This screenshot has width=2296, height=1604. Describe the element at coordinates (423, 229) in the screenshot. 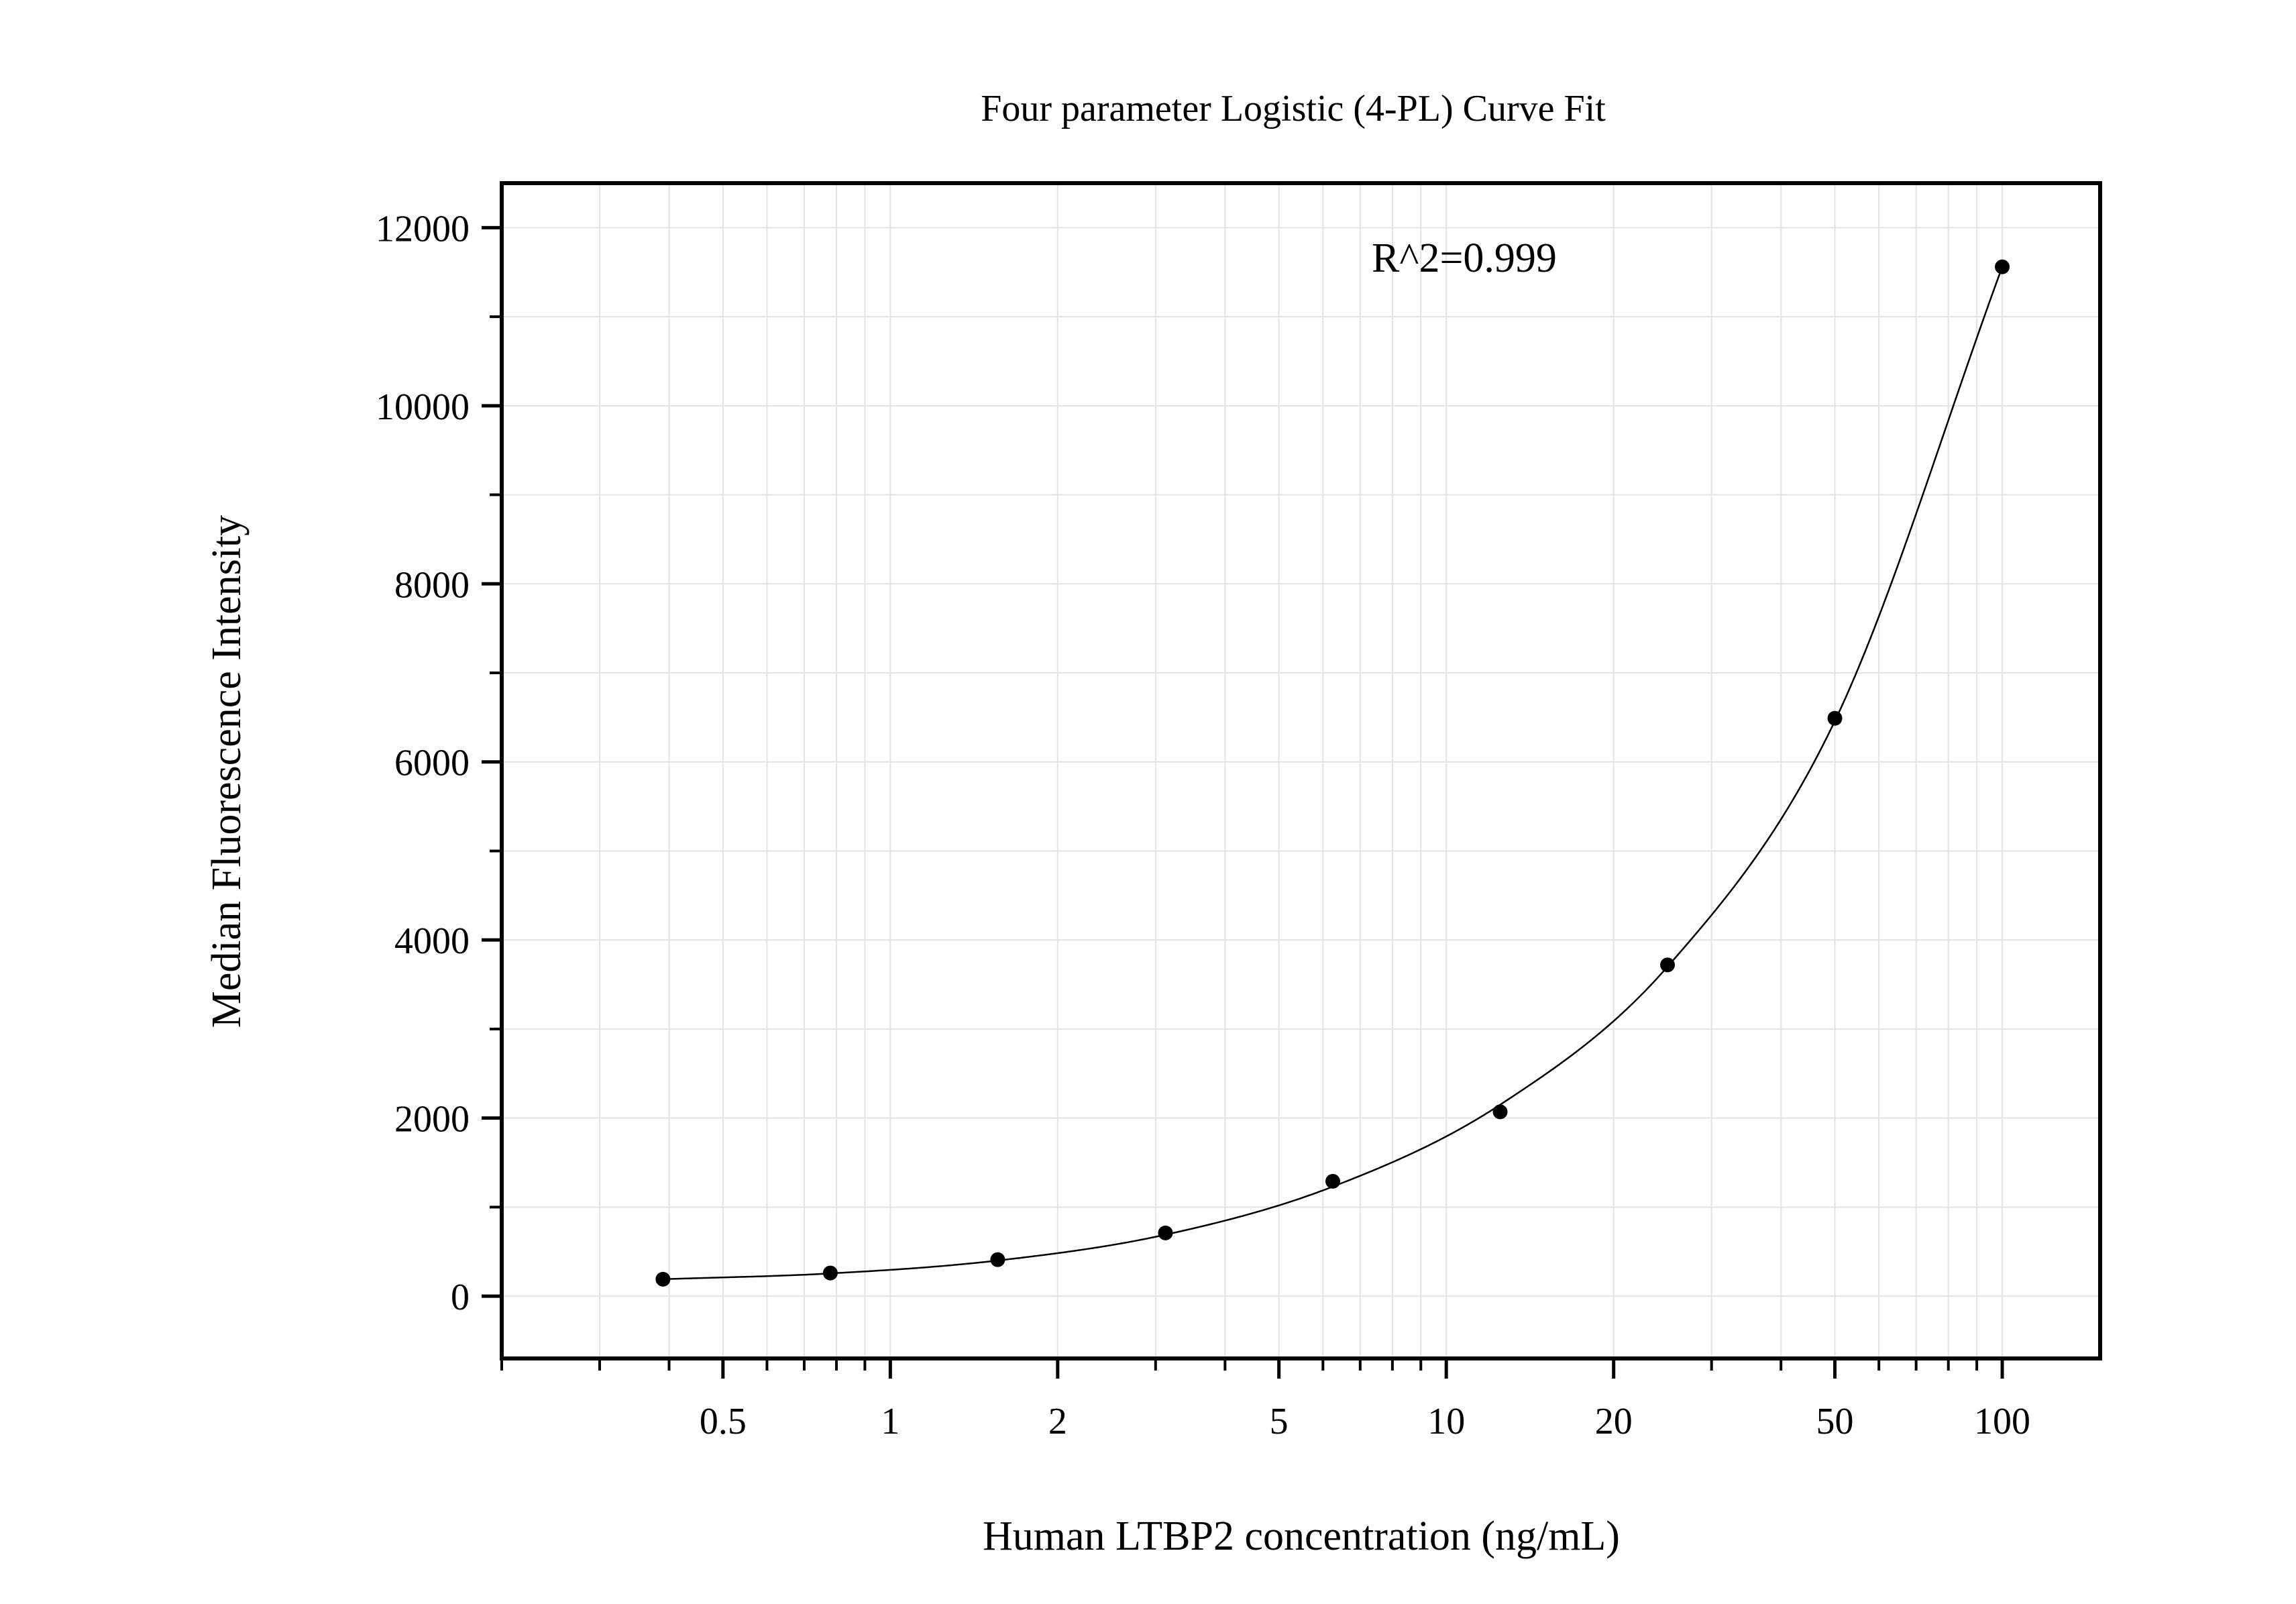

I see `y-tick-label: 12000` at that location.